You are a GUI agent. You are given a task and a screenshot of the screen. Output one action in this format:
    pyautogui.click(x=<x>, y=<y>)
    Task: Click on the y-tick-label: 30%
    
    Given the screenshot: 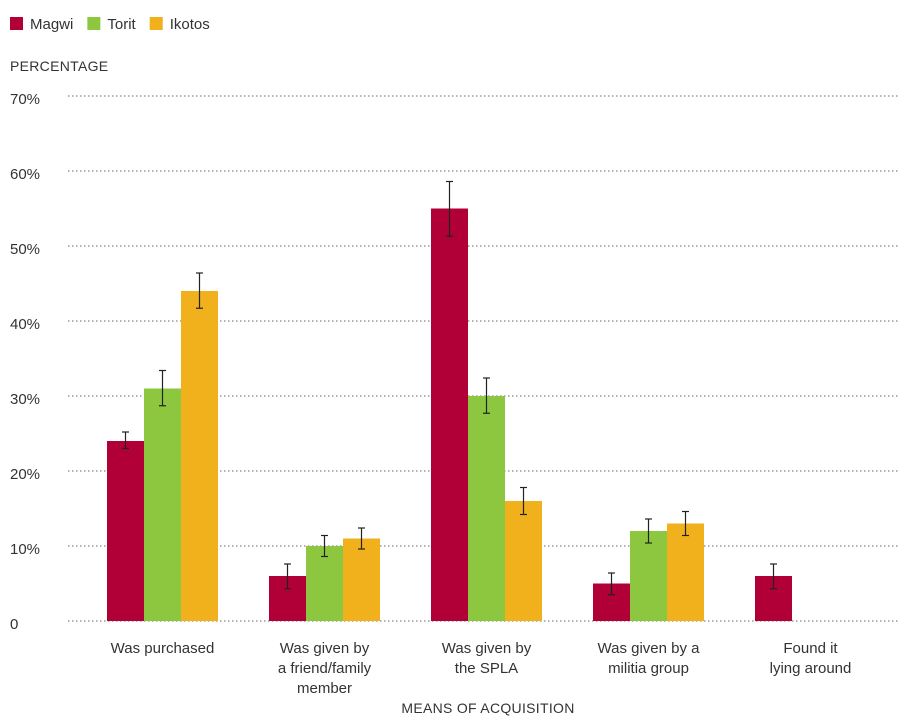 What is the action you would take?
    pyautogui.click(x=25, y=399)
    